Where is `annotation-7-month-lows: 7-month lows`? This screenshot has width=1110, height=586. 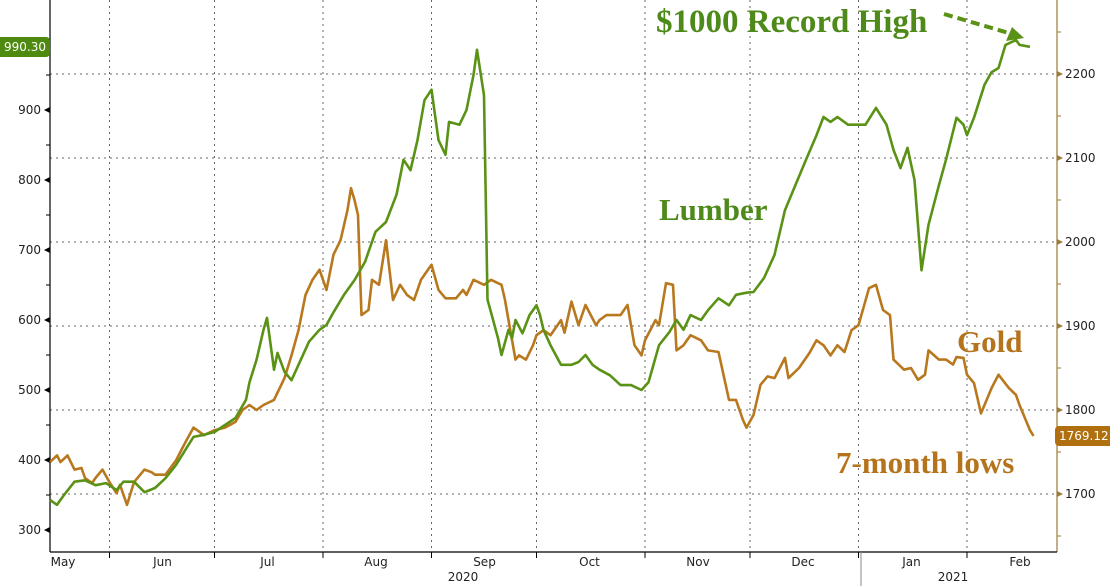 annotation-7-month-lows: 7-month lows is located at coordinates (925, 462).